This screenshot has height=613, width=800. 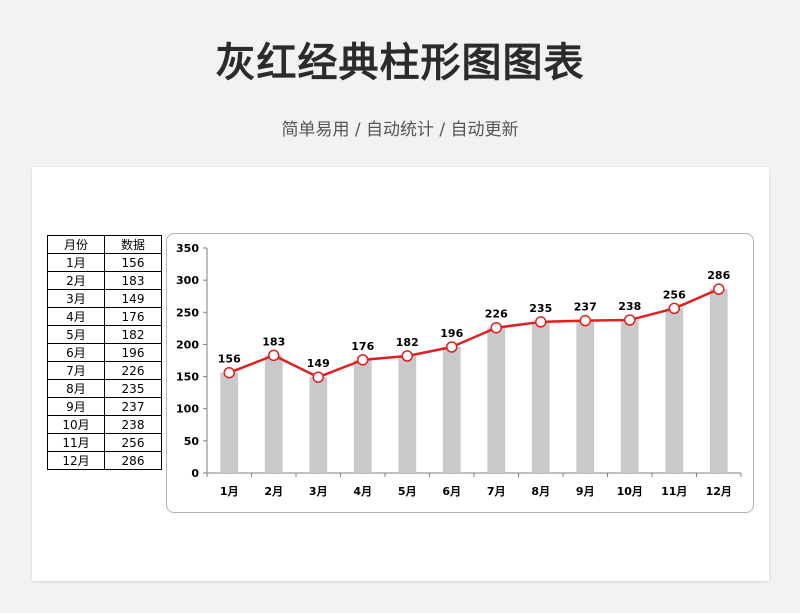 I want to click on x-tick-label: 7月, so click(x=496, y=491).